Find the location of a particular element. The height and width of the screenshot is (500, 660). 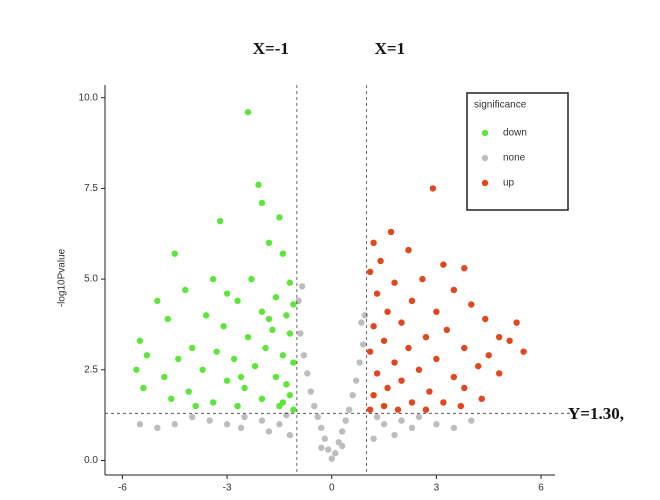

y-tick-label: 7.5 is located at coordinates (91, 188).